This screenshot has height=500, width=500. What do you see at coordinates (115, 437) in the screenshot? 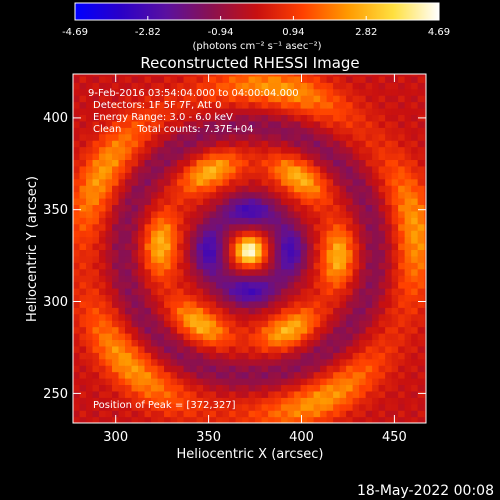
I see `x-tick-label: 300` at bounding box center [115, 437].